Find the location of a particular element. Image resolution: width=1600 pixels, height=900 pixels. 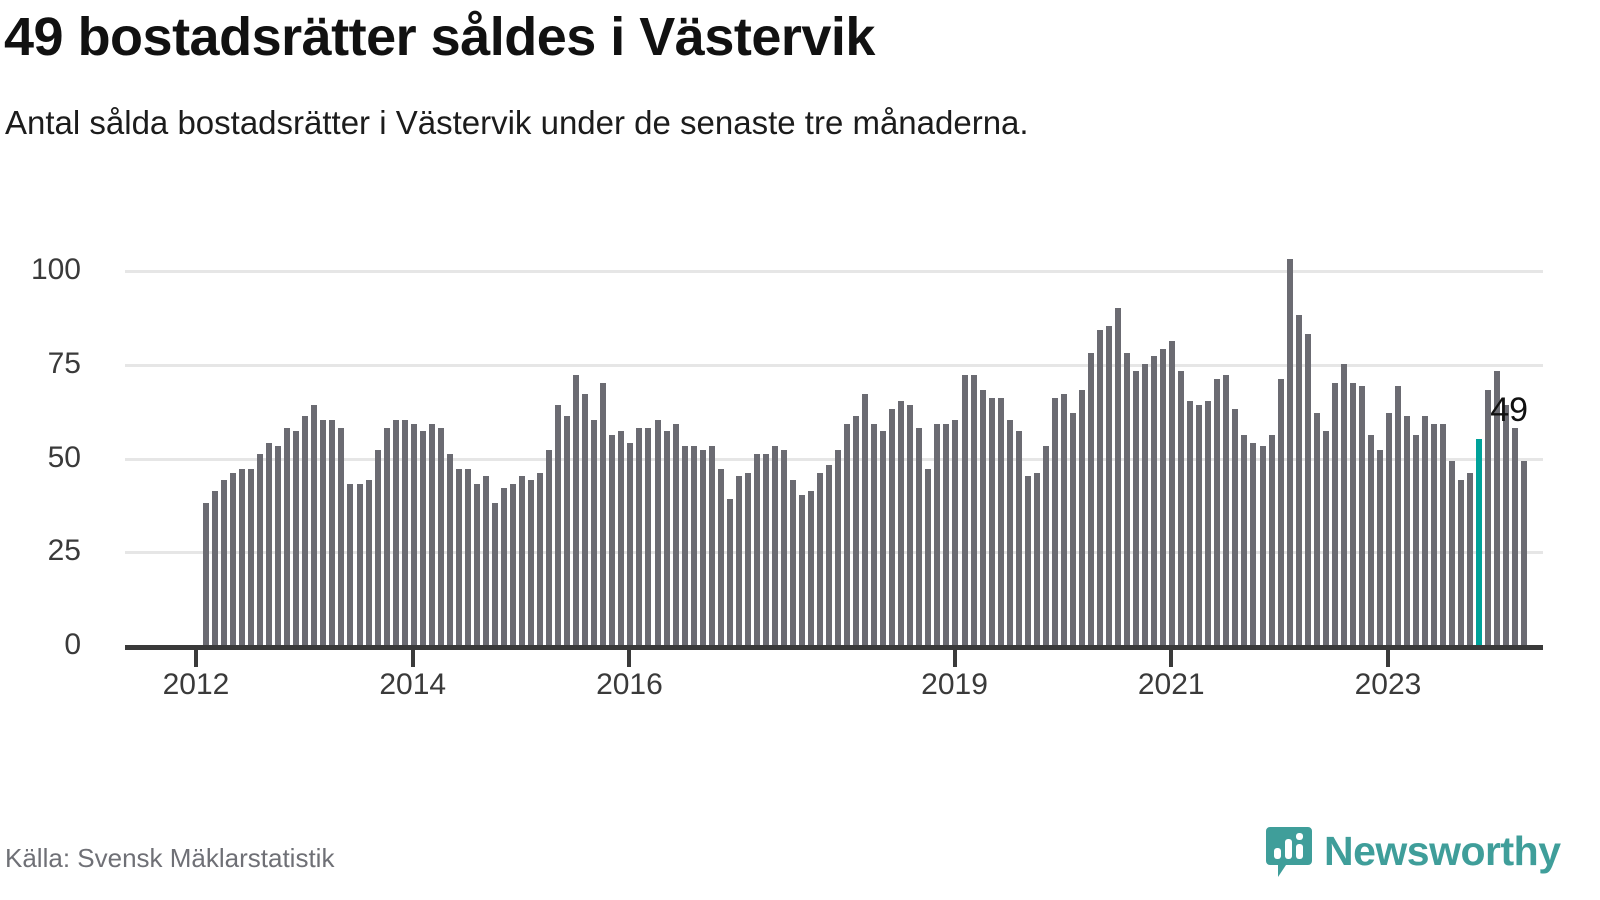

newsworthy-logo: Newsworthy is located at coordinates (1413, 851).